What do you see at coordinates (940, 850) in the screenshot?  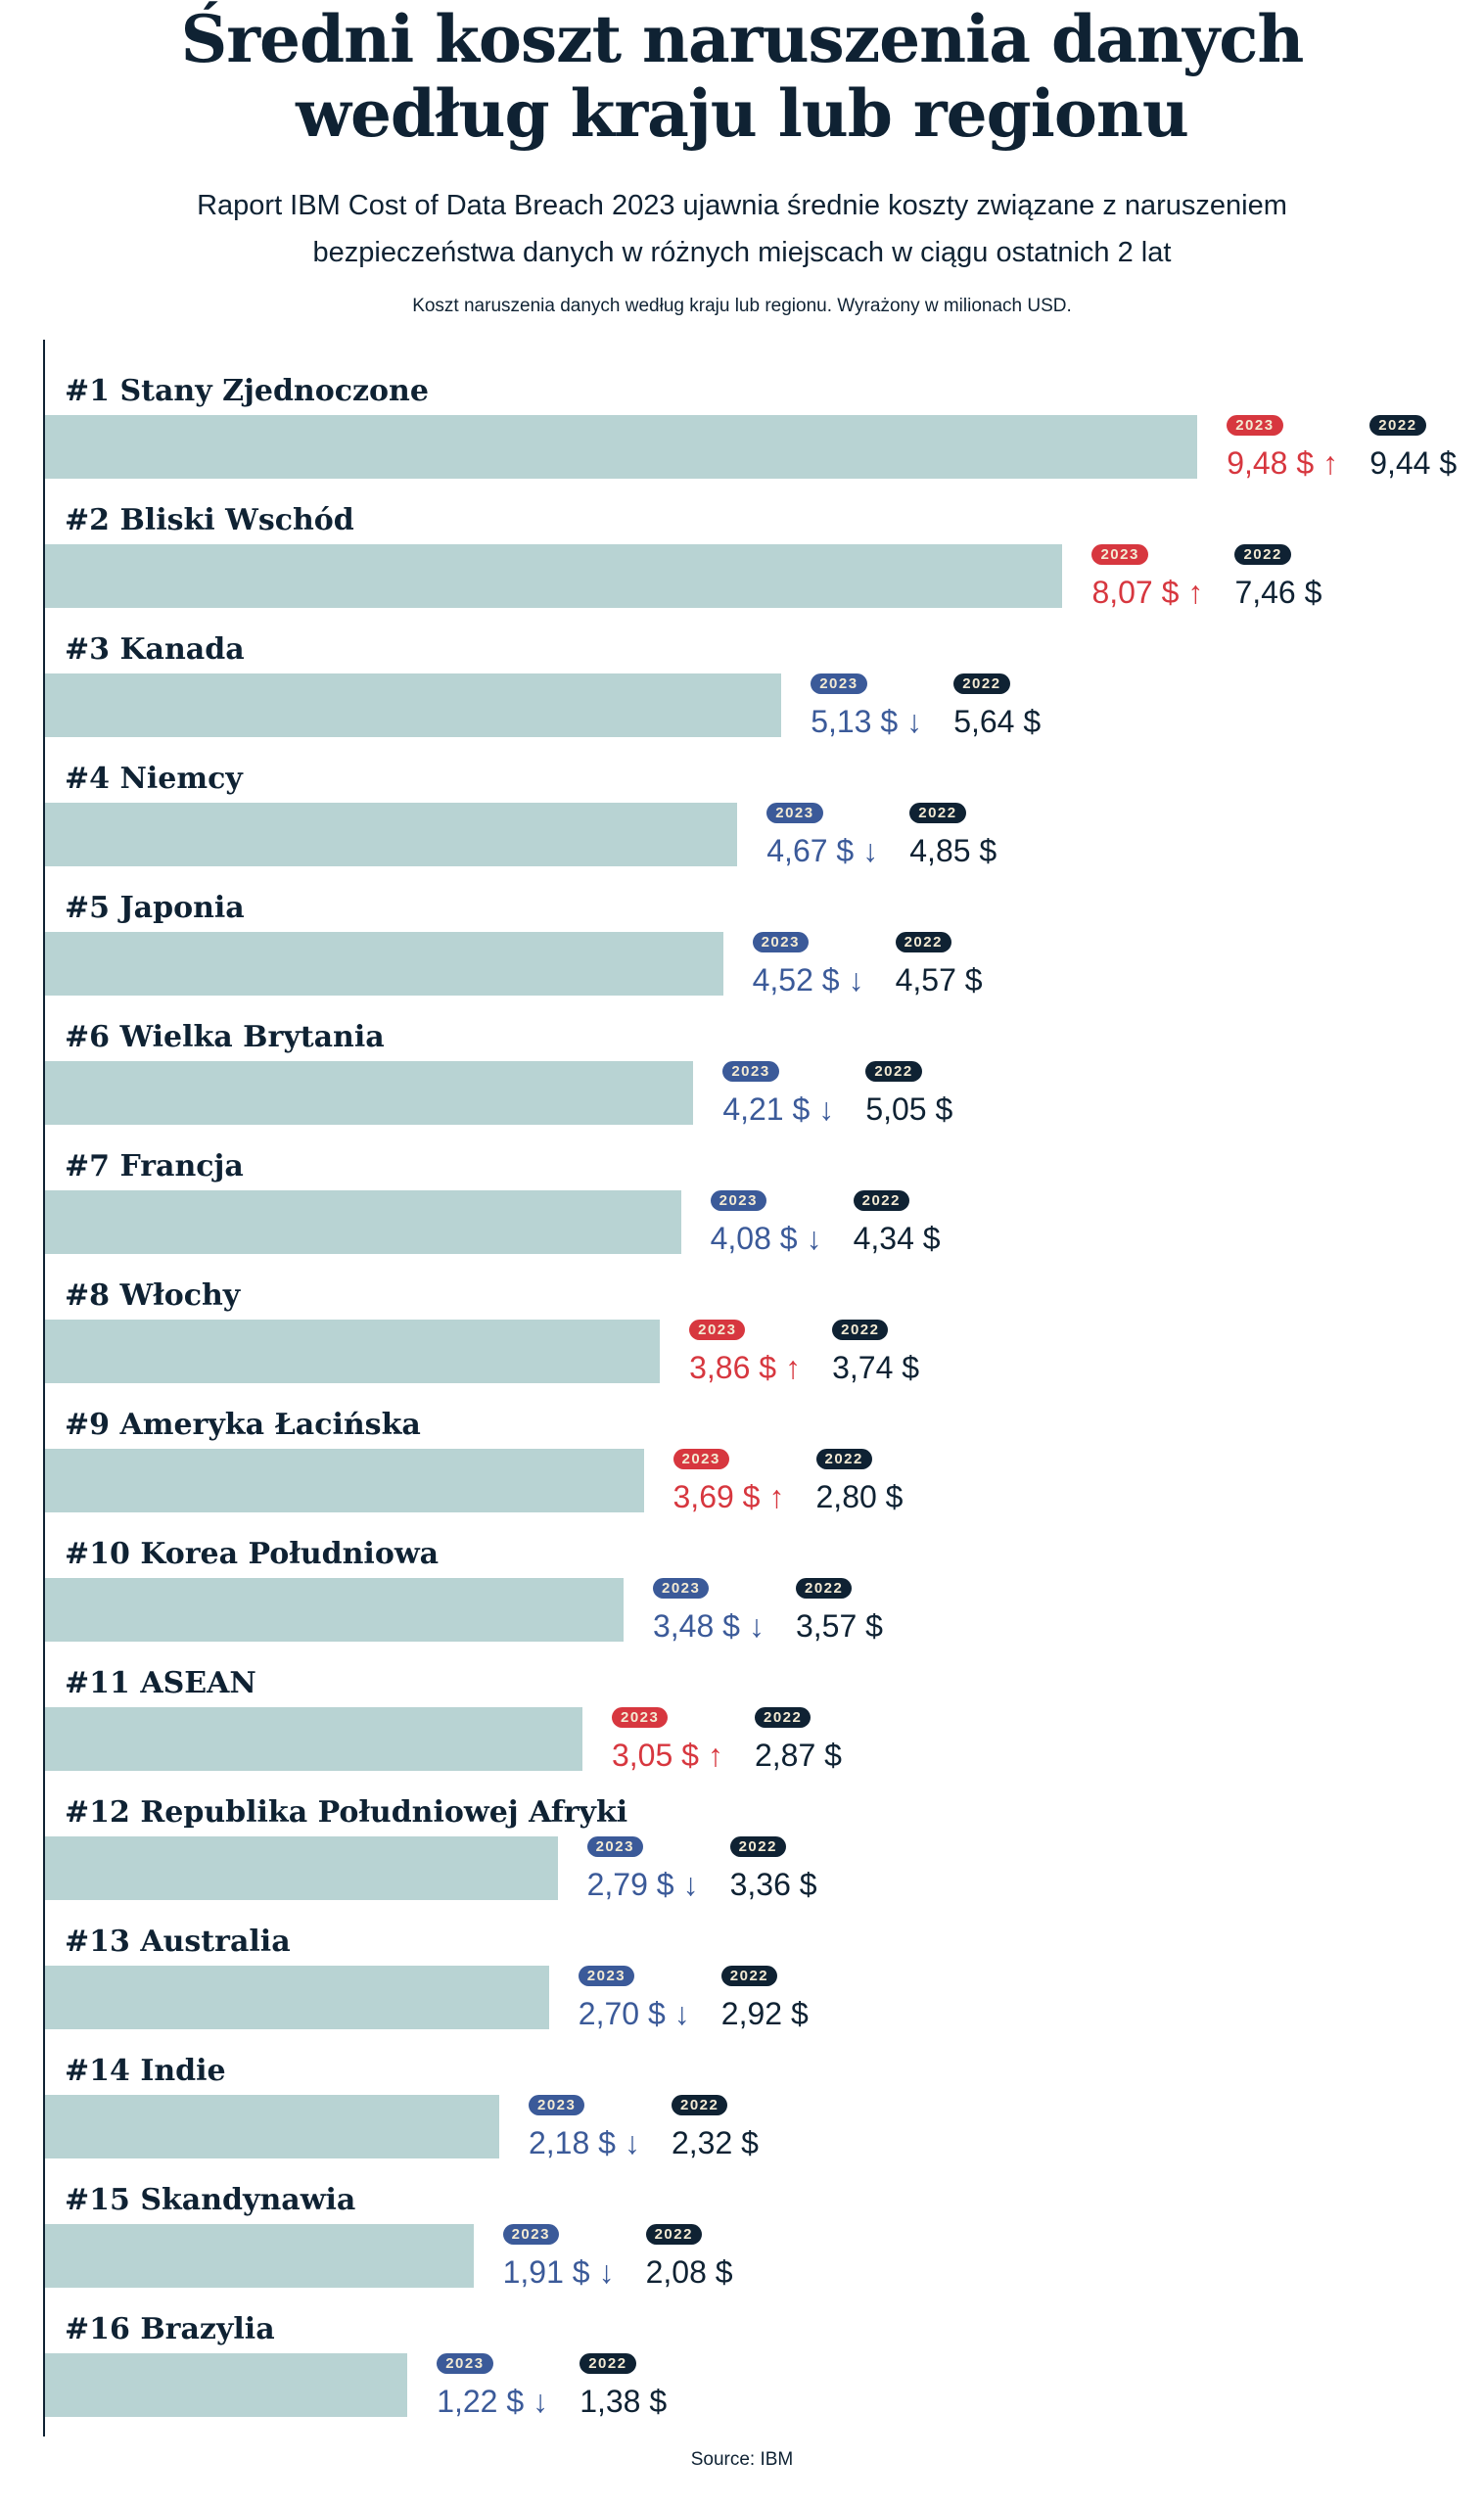 I see `value-2022-number: 4,85` at bounding box center [940, 850].